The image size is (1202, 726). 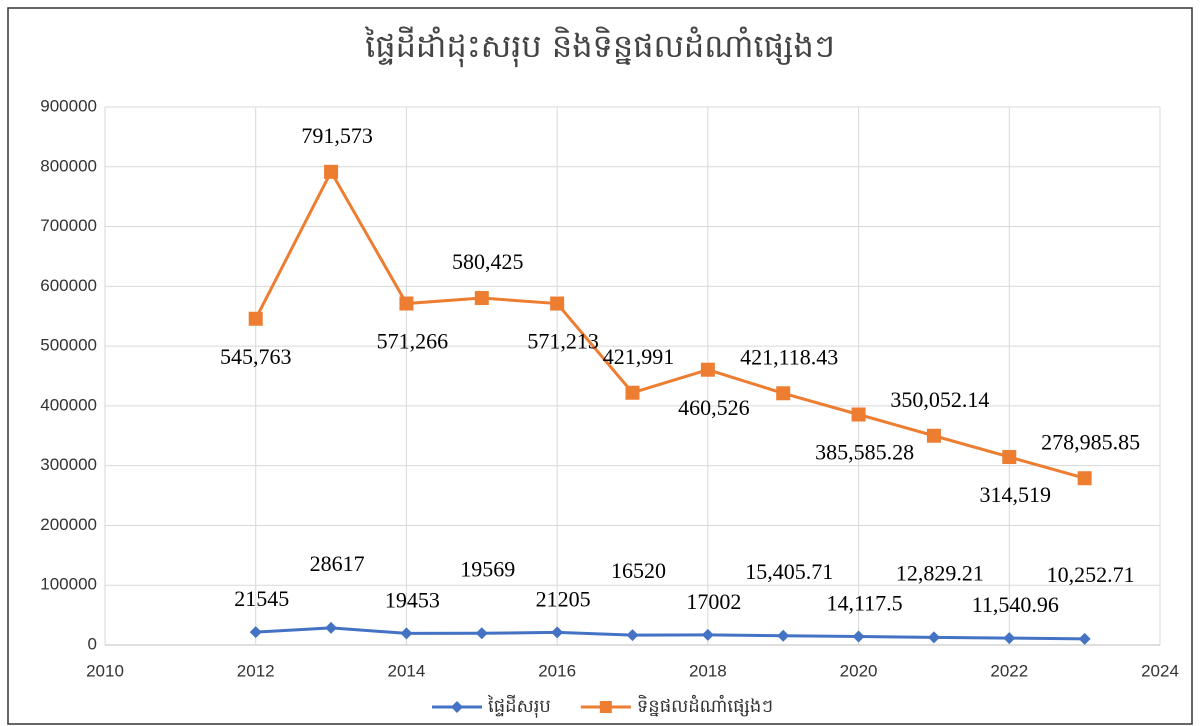 I want to click on x-tick-label: 2014, so click(x=407, y=670).